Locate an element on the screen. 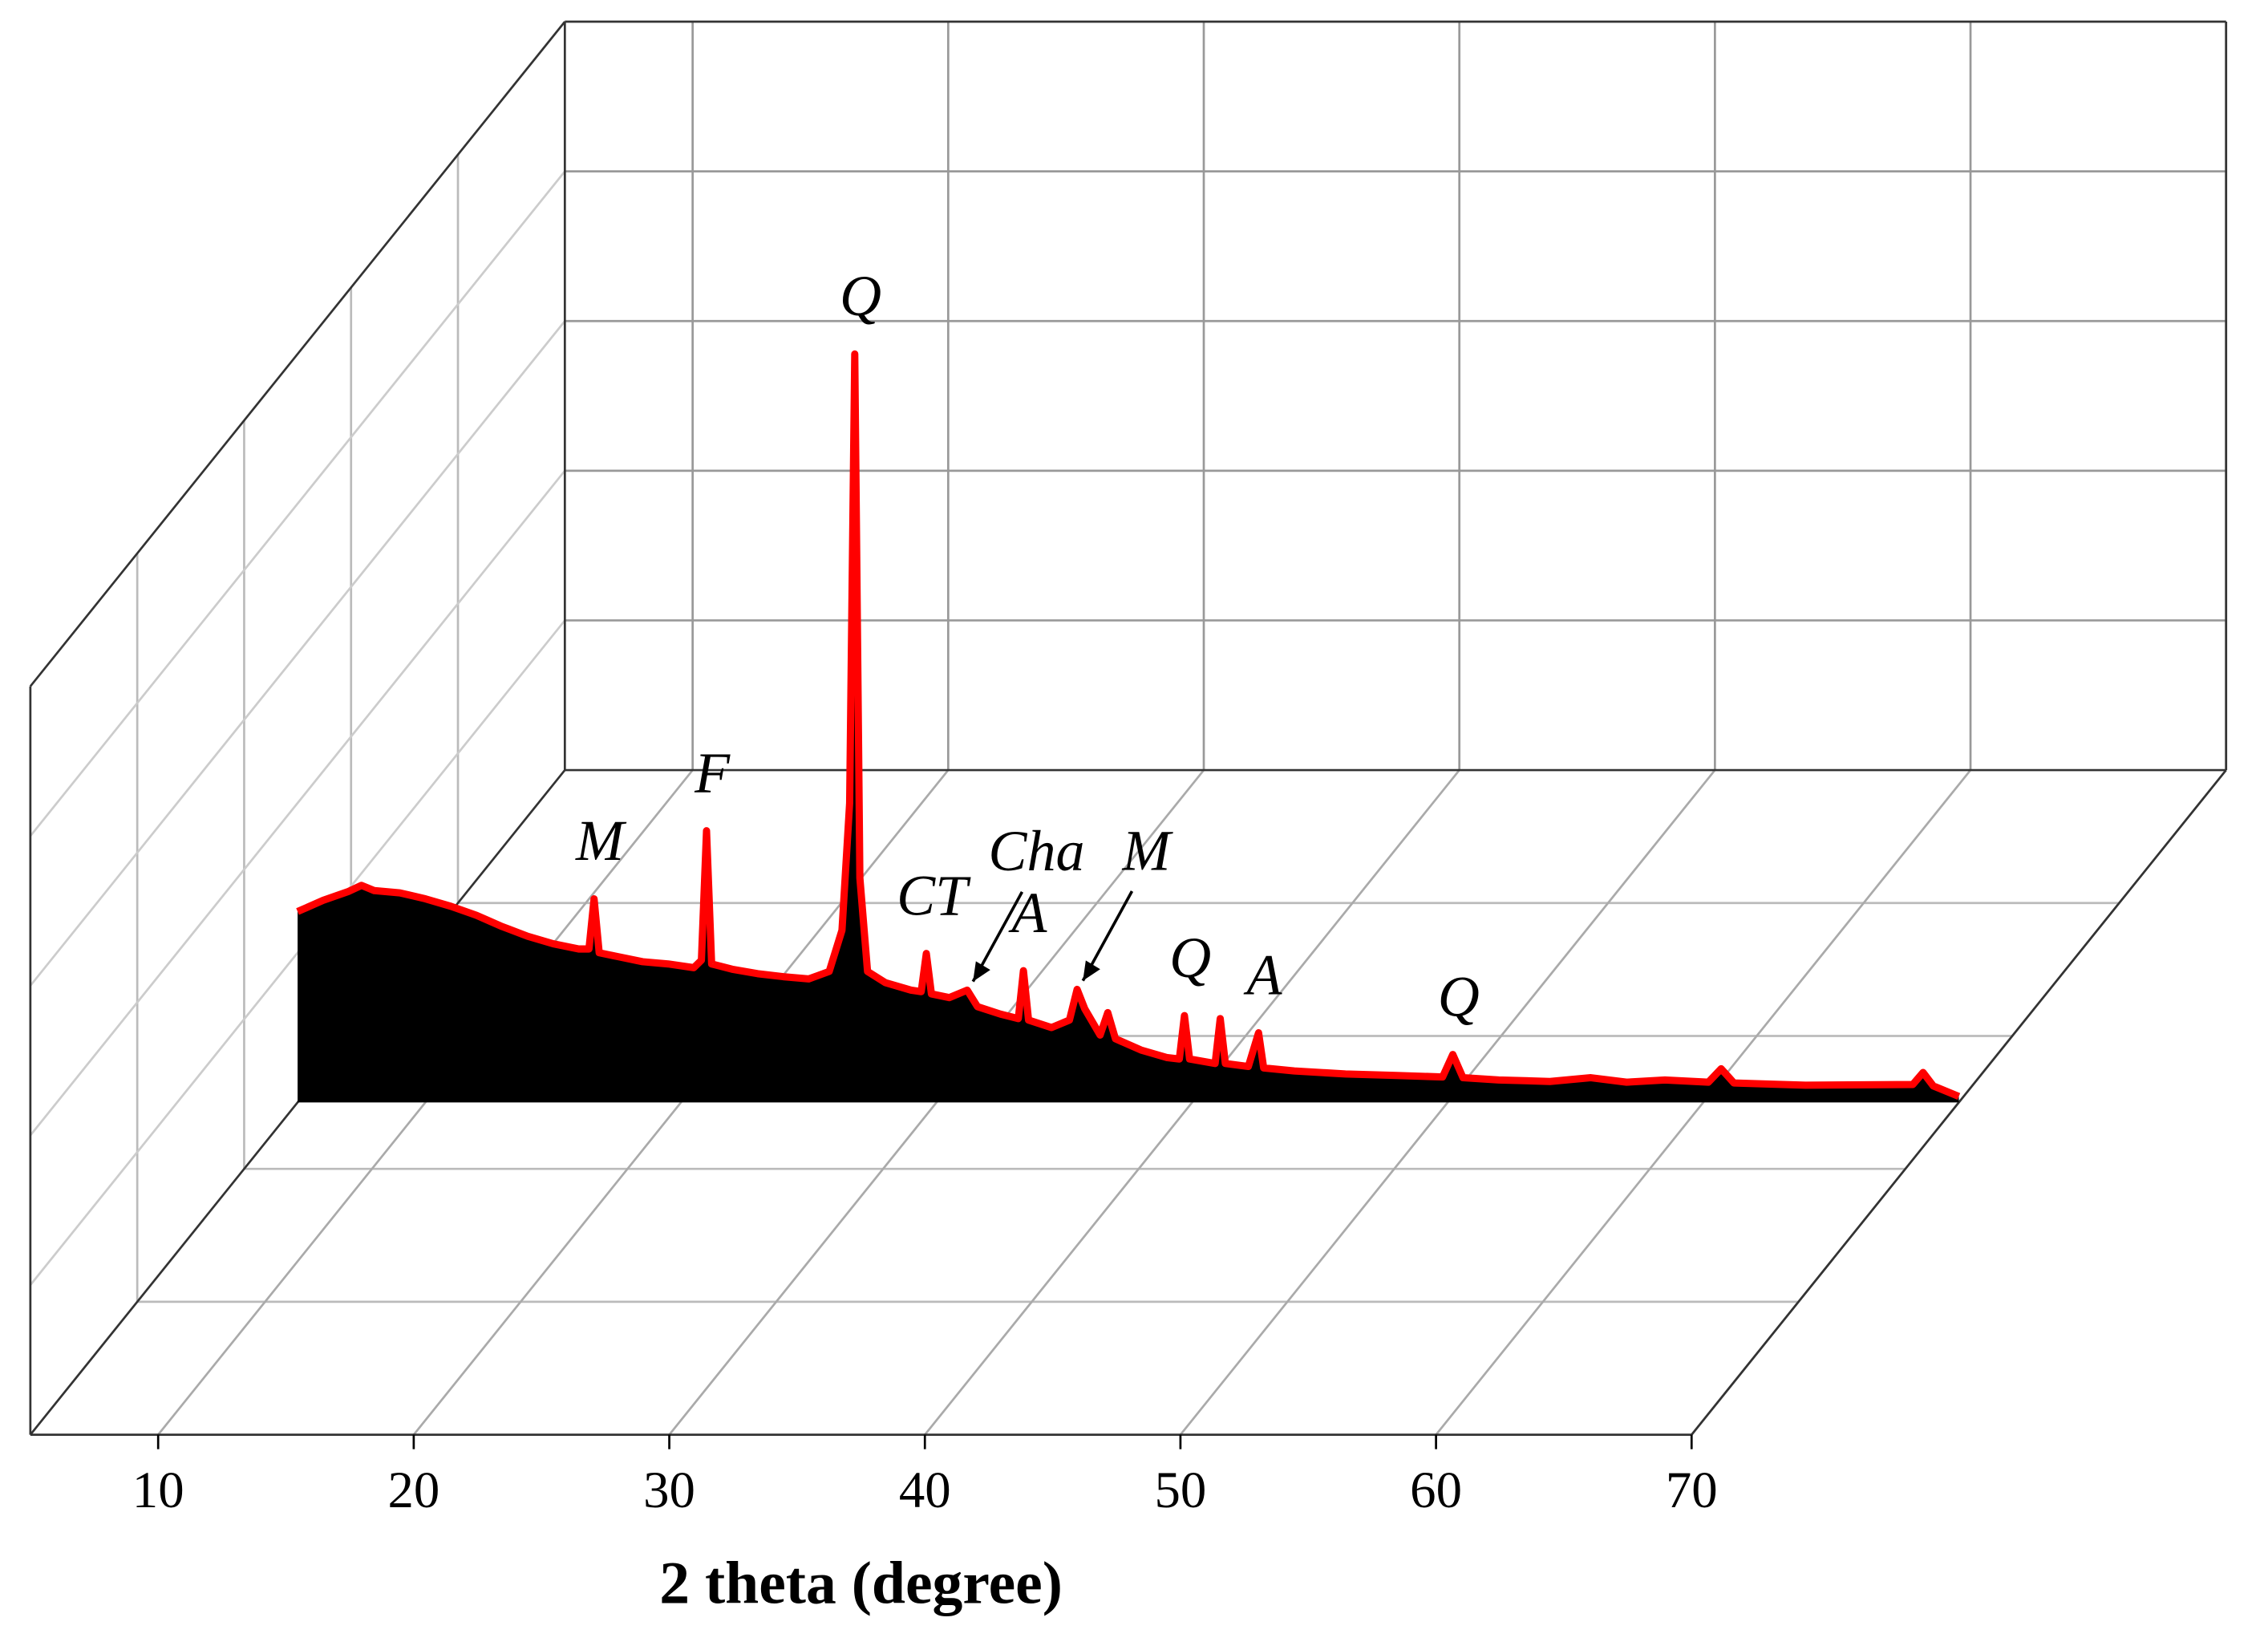 The width and height of the screenshot is (2268, 1650). annotation: F is located at coordinates (712, 772).